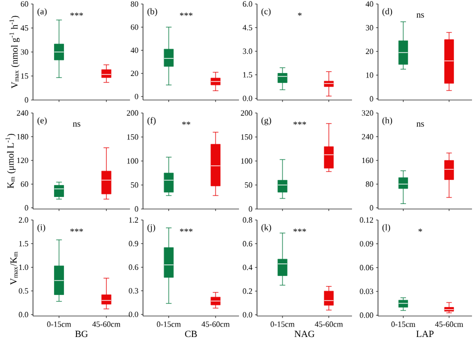  What do you see at coordinates (425, 333) in the screenshot?
I see `x-axis-title: LAP` at bounding box center [425, 333].